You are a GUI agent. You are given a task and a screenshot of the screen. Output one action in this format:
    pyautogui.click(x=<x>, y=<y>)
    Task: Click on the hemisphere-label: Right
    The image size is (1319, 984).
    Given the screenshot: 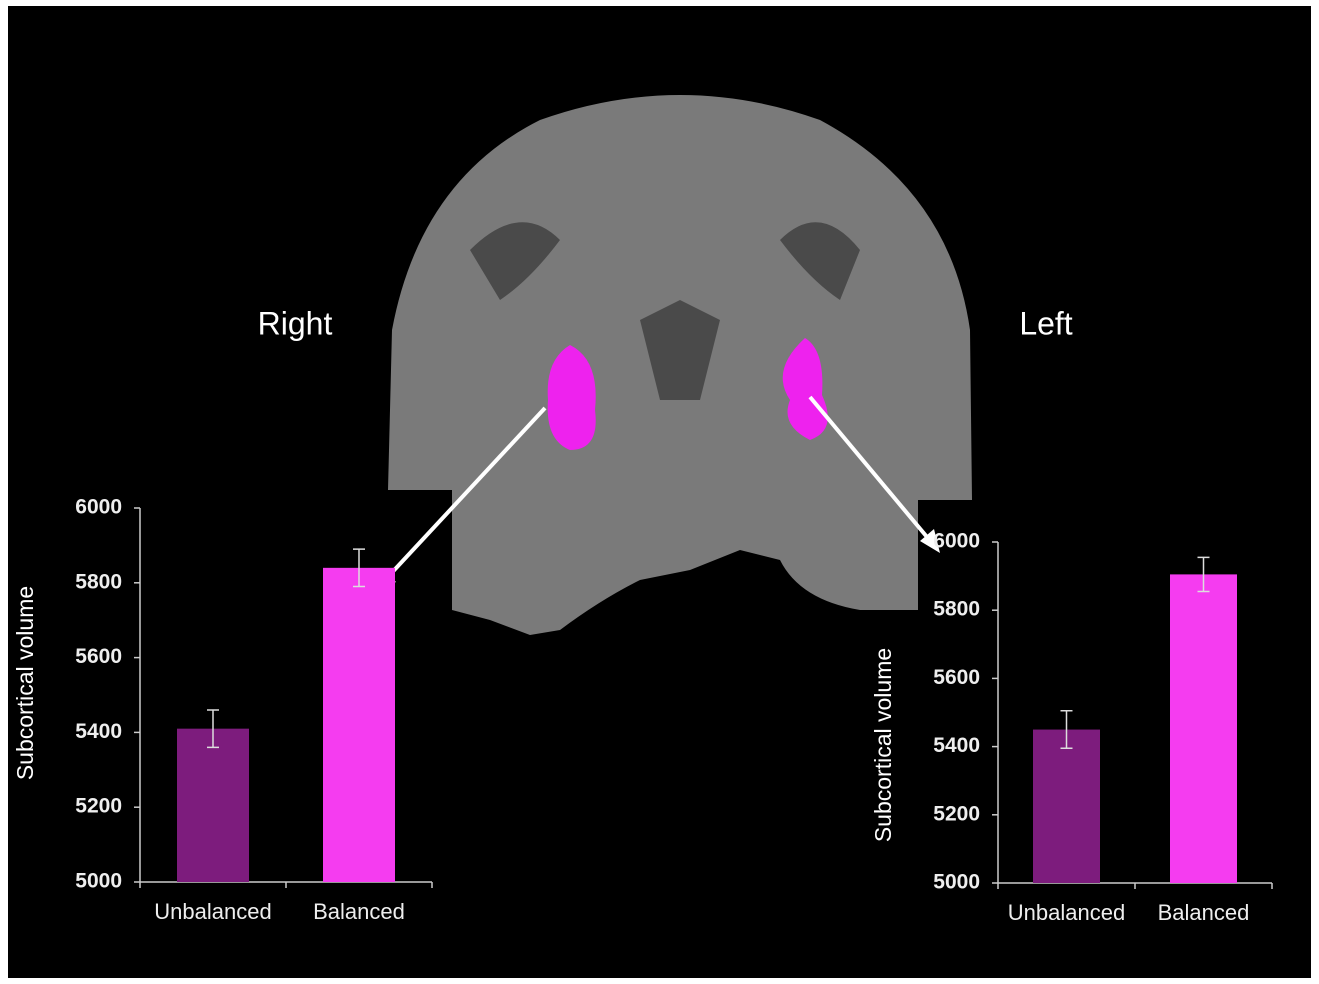 What is the action you would take?
    pyautogui.click(x=295, y=323)
    